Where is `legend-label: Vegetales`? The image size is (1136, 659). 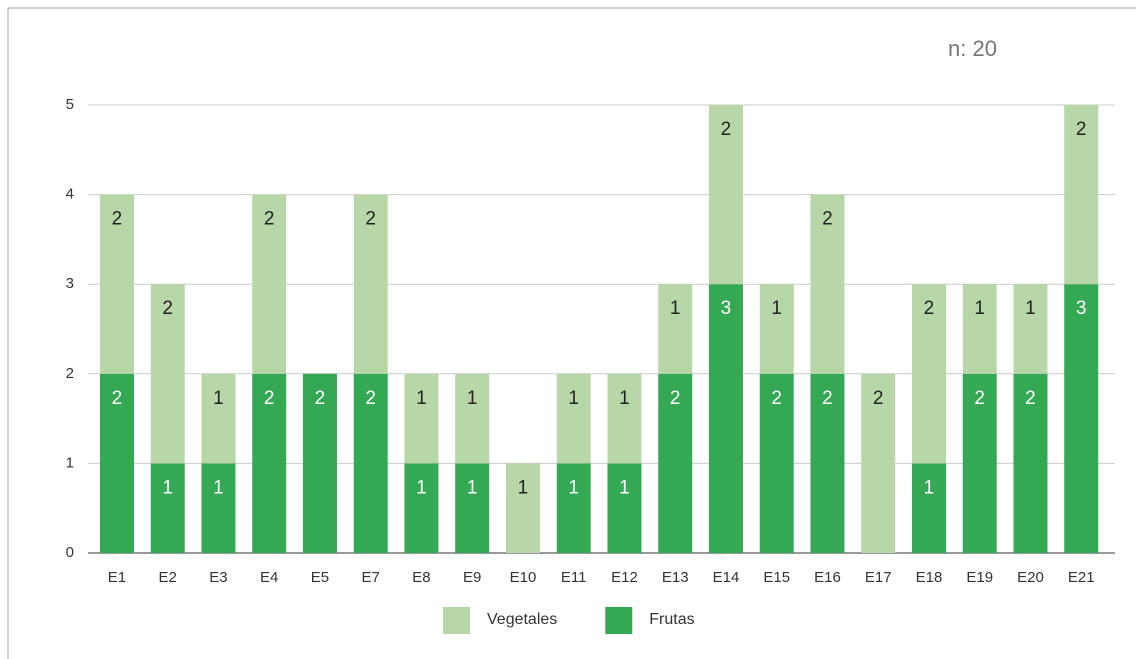 legend-label: Vegetales is located at coordinates (522, 619).